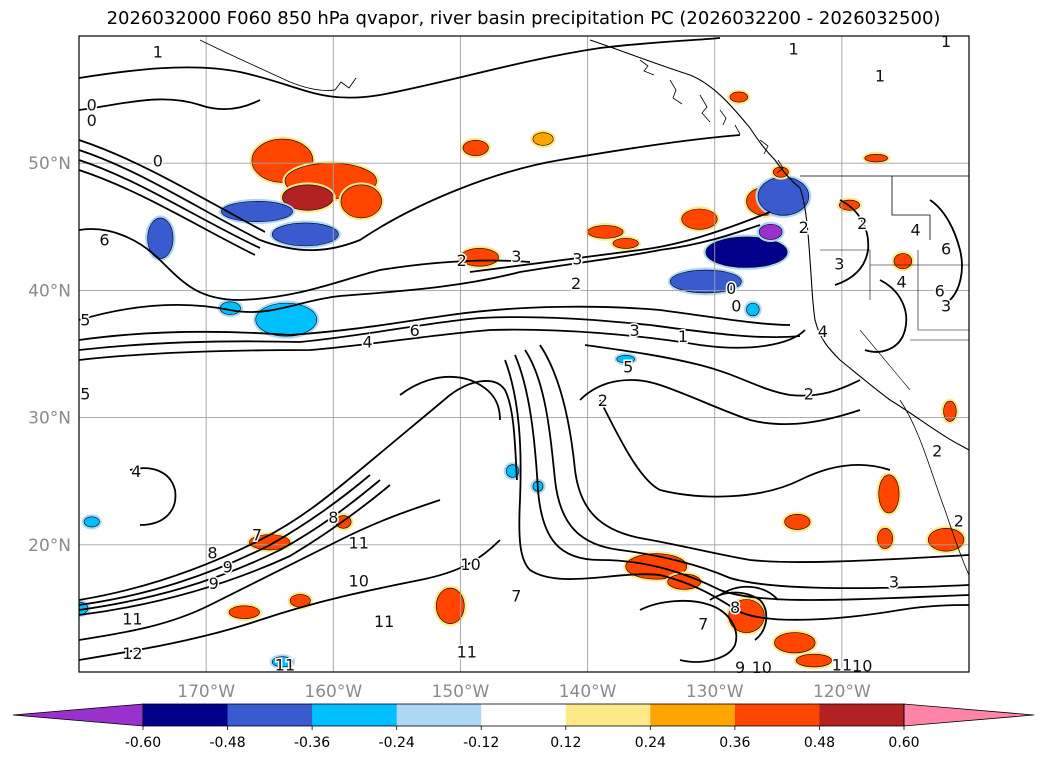 This screenshot has width=1047, height=765. What do you see at coordinates (333, 692) in the screenshot?
I see `lon-tick-label: 160°W` at bounding box center [333, 692].